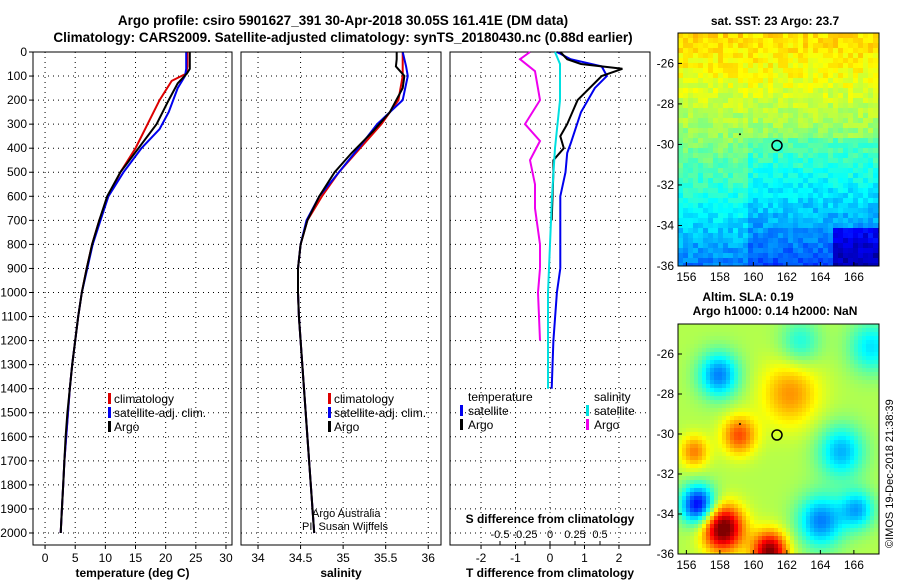 The width and height of the screenshot is (900, 580). What do you see at coordinates (524, 535) in the screenshot?
I see `x2-tick-label: -0.25` at bounding box center [524, 535].